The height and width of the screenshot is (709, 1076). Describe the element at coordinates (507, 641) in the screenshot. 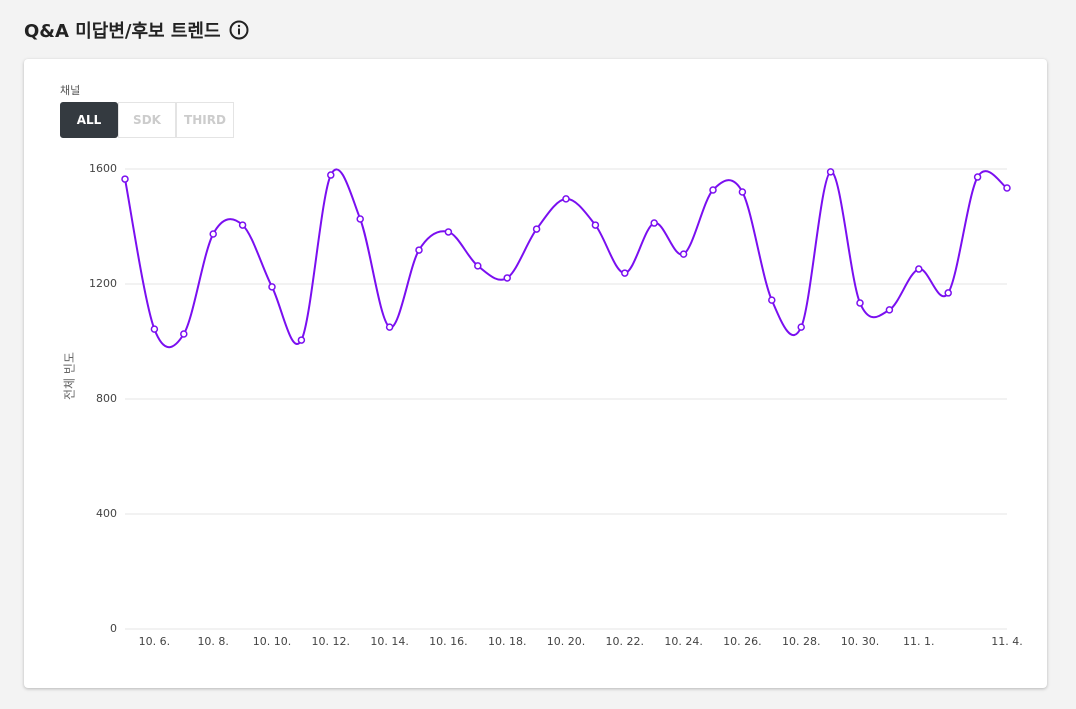

I see `x-tick-label: 10. 18.` at that location.